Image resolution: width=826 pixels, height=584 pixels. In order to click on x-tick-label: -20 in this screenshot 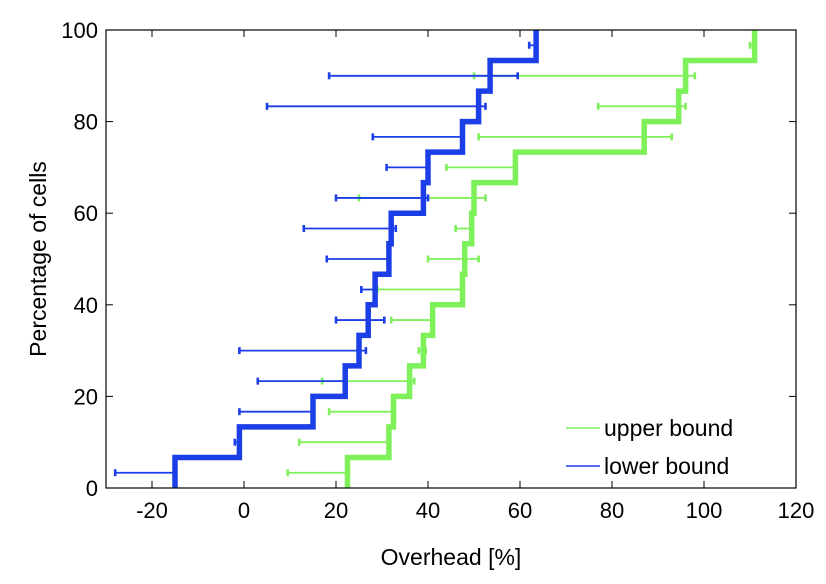, I will do `click(152, 510)`.